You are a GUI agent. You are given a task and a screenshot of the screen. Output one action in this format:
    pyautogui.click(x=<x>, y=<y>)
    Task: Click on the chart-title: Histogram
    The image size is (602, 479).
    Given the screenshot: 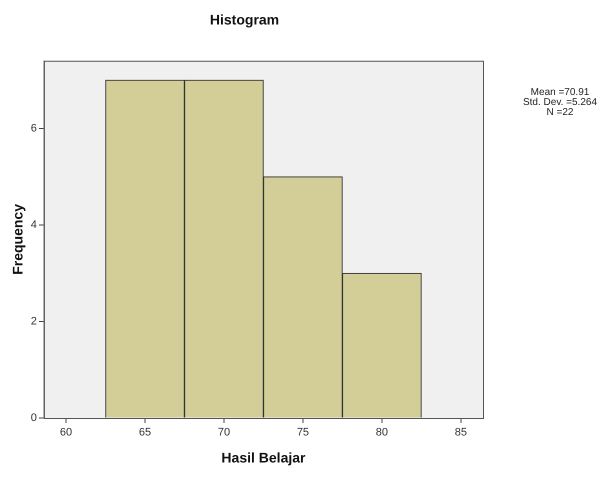 What is the action you would take?
    pyautogui.click(x=245, y=19)
    